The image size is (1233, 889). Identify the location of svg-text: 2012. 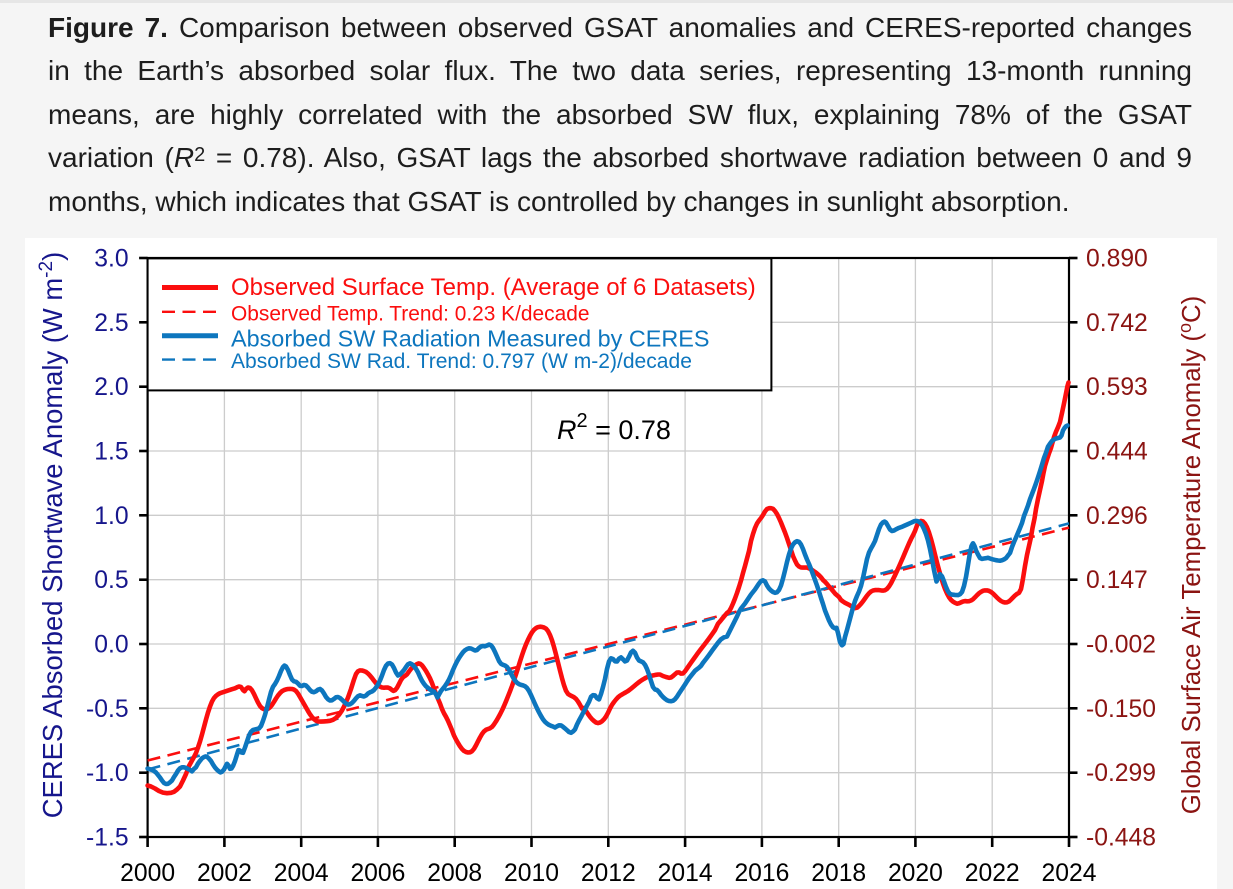
(608, 873).